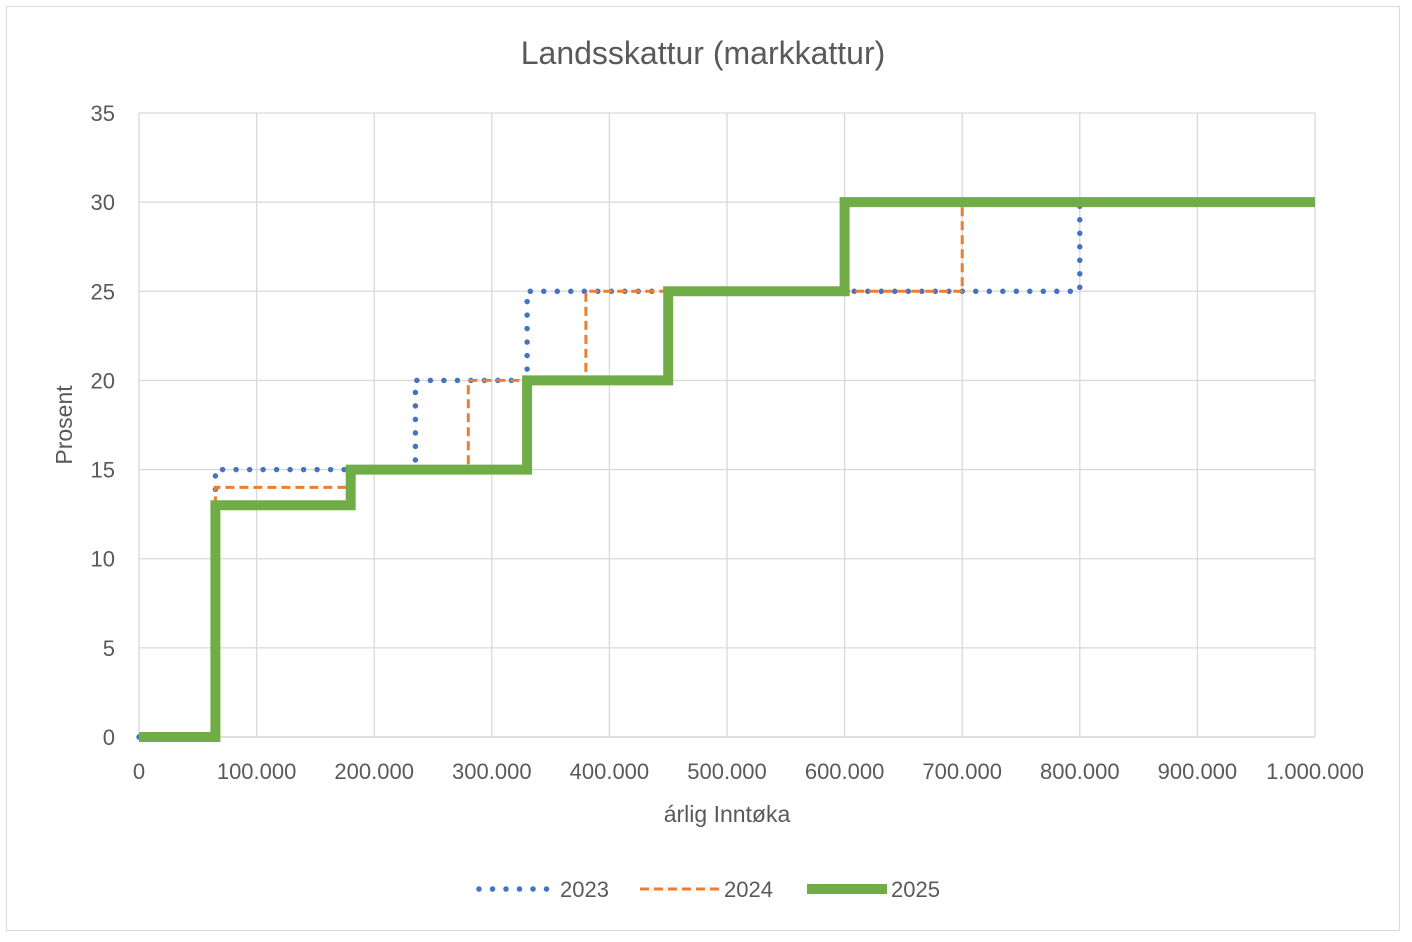  What do you see at coordinates (748, 889) in the screenshot?
I see `legend-label-2024: 2024` at bounding box center [748, 889].